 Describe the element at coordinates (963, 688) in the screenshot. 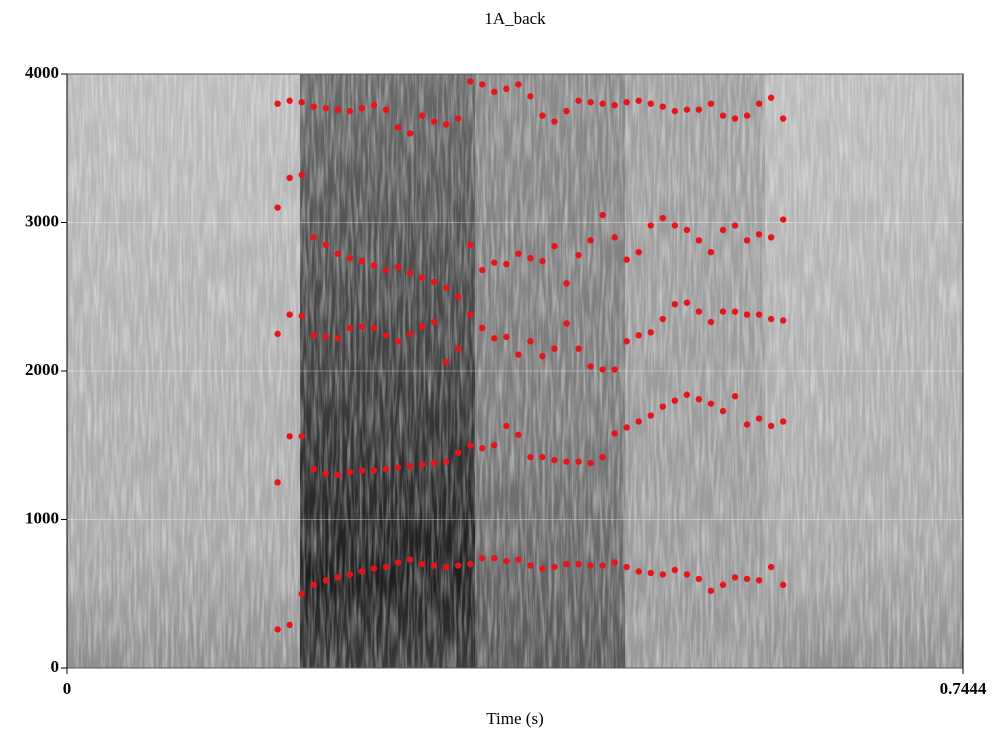

I see `x-tick-label: 0.7444` at that location.